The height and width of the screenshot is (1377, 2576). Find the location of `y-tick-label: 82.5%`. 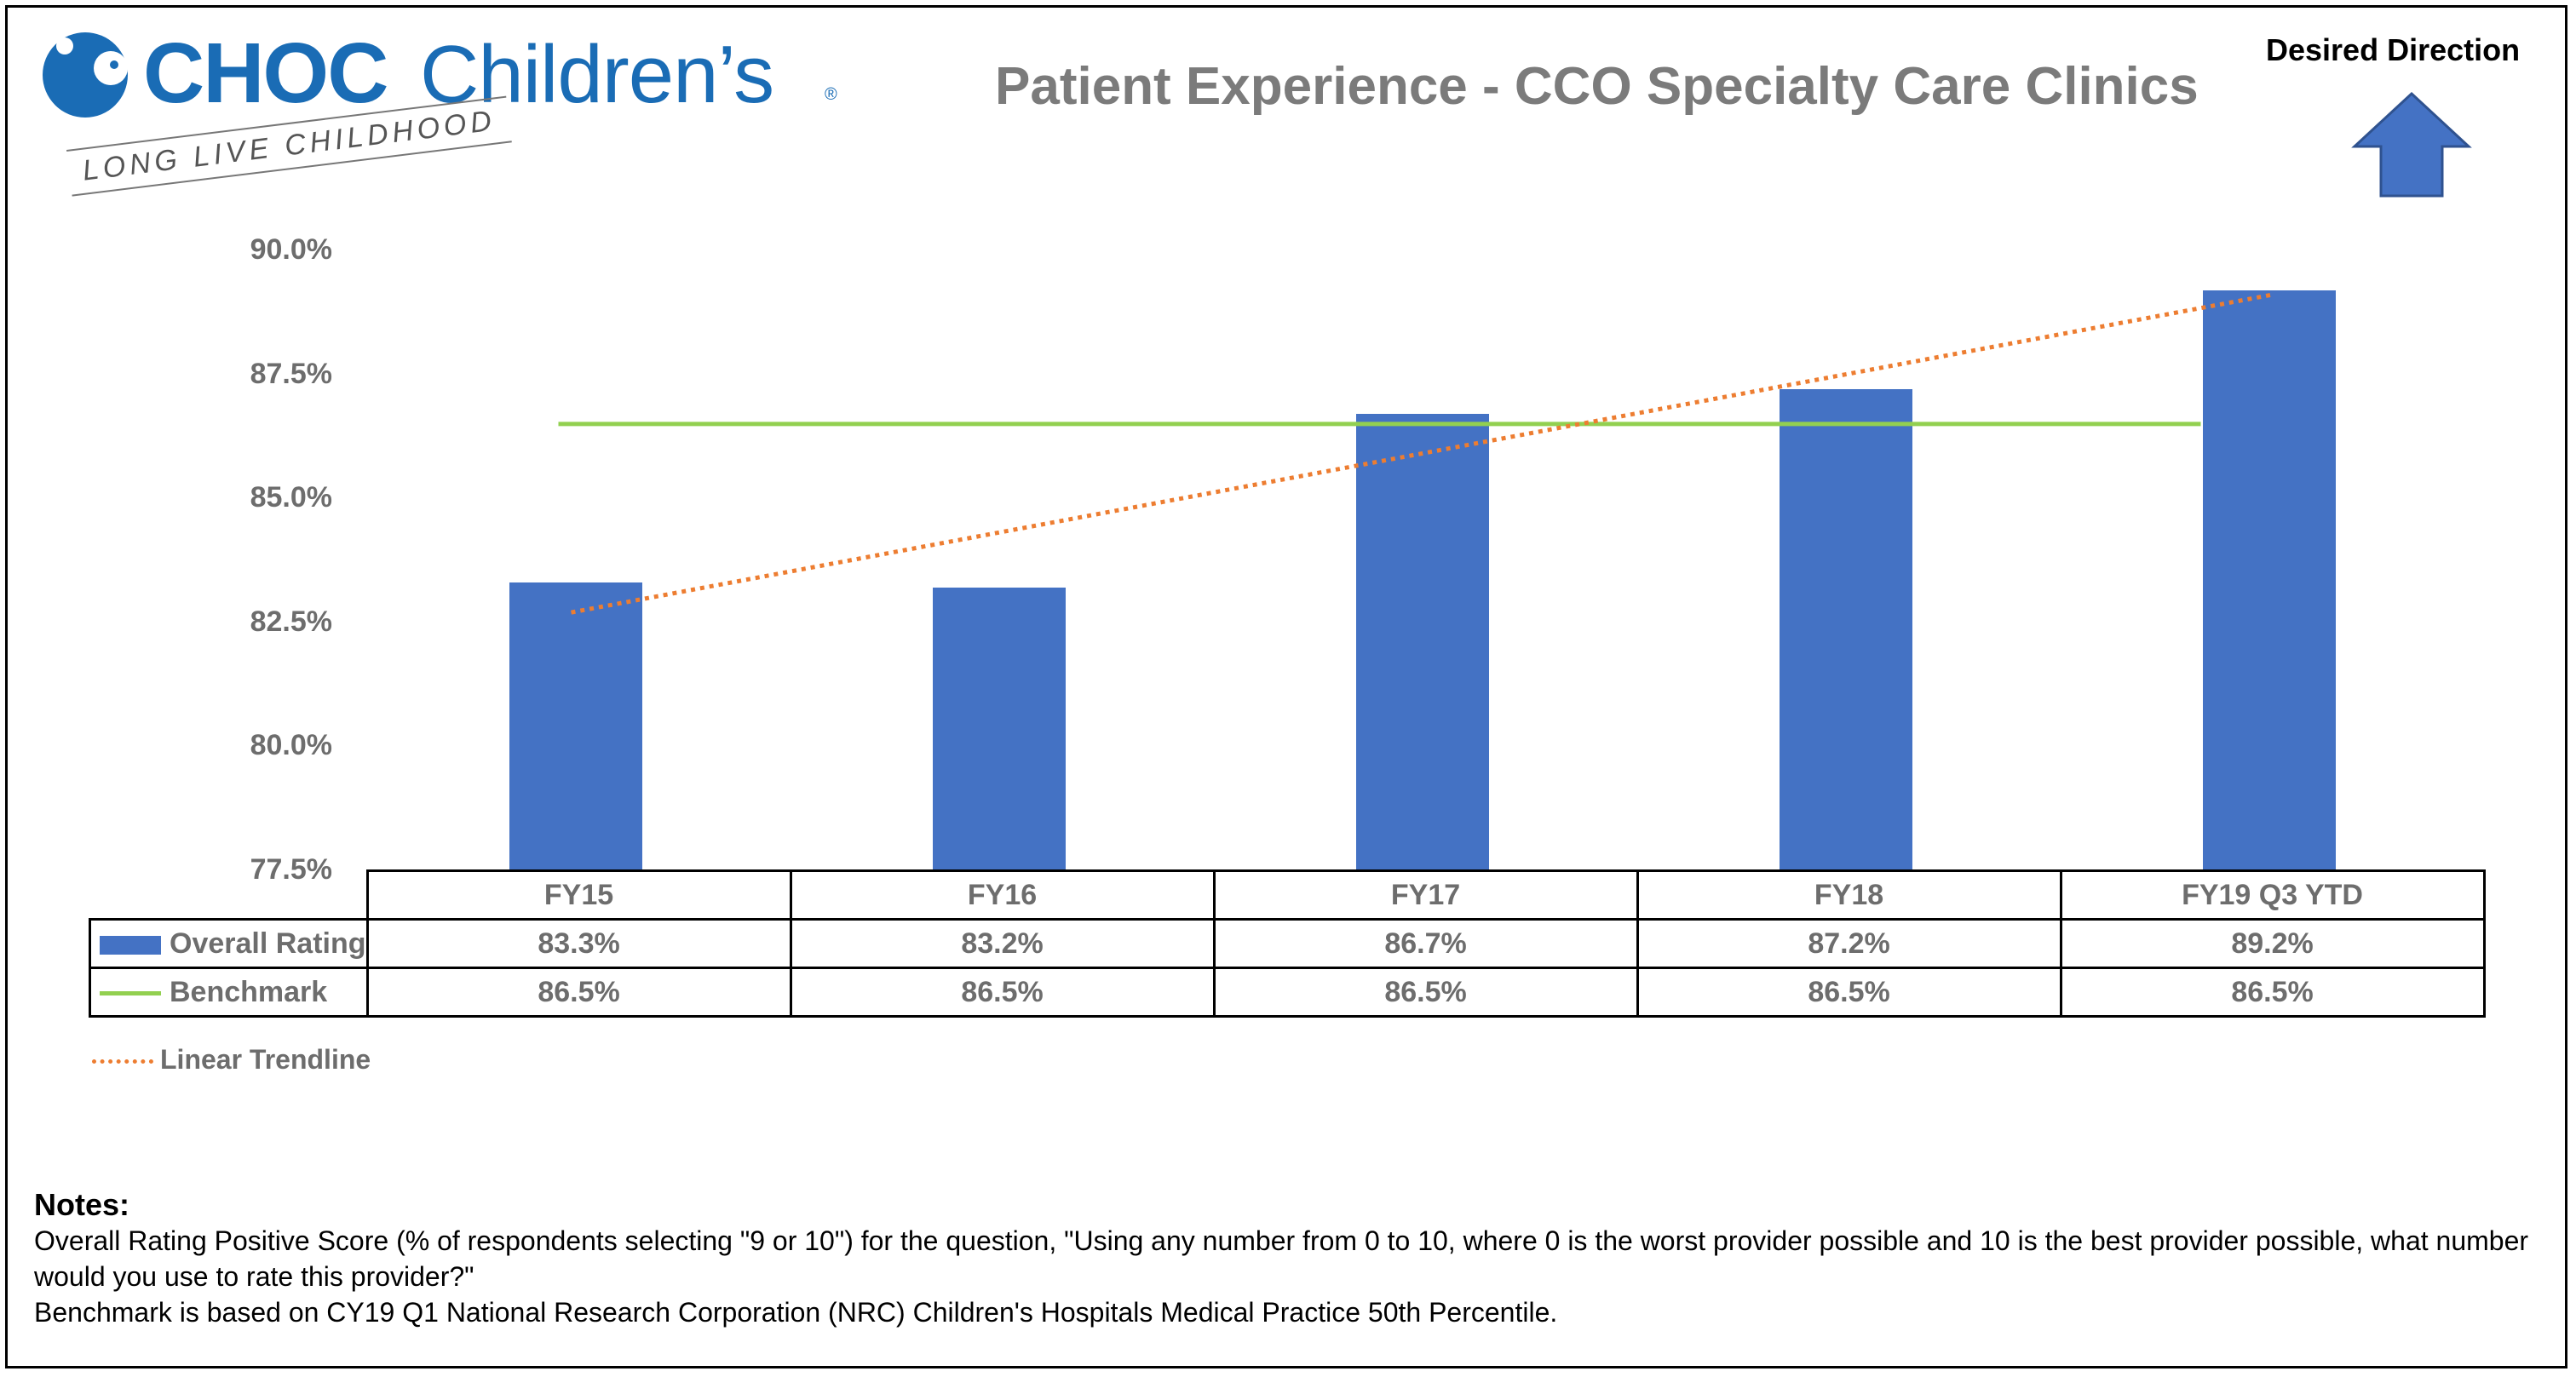

y-tick-label: 82.5% is located at coordinates (291, 621).